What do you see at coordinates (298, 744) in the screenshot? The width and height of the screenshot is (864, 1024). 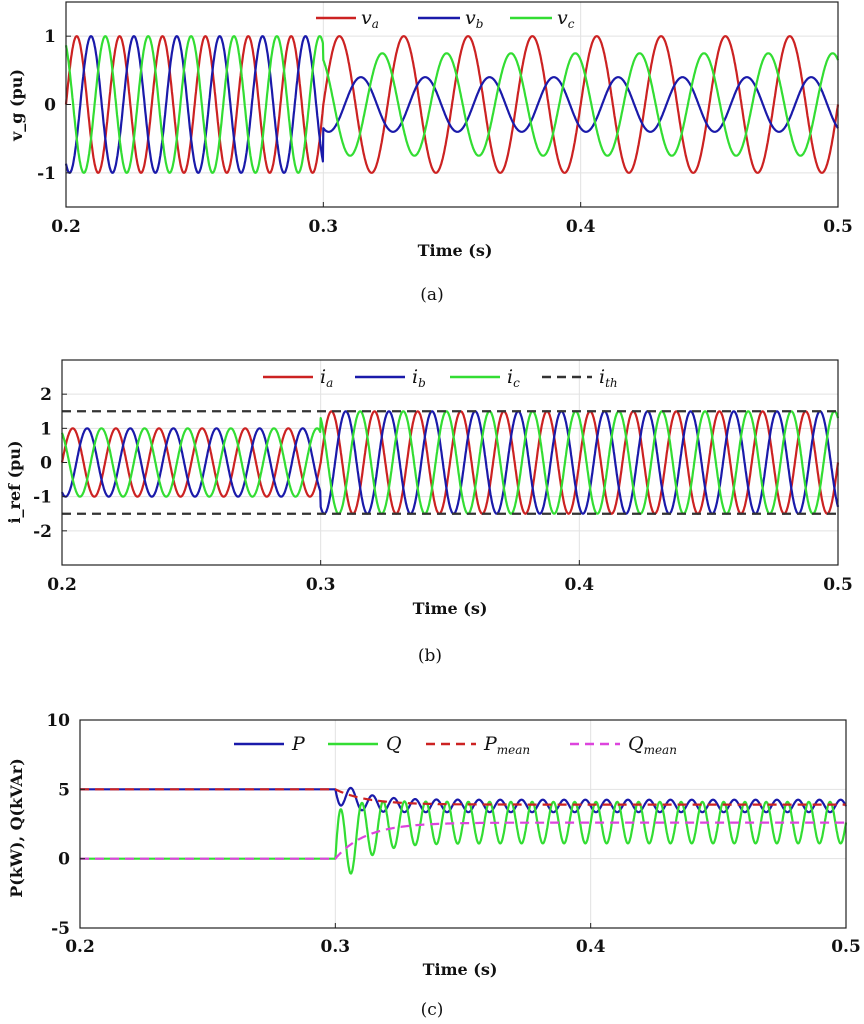 I see `legend-label-p: P` at bounding box center [298, 744].